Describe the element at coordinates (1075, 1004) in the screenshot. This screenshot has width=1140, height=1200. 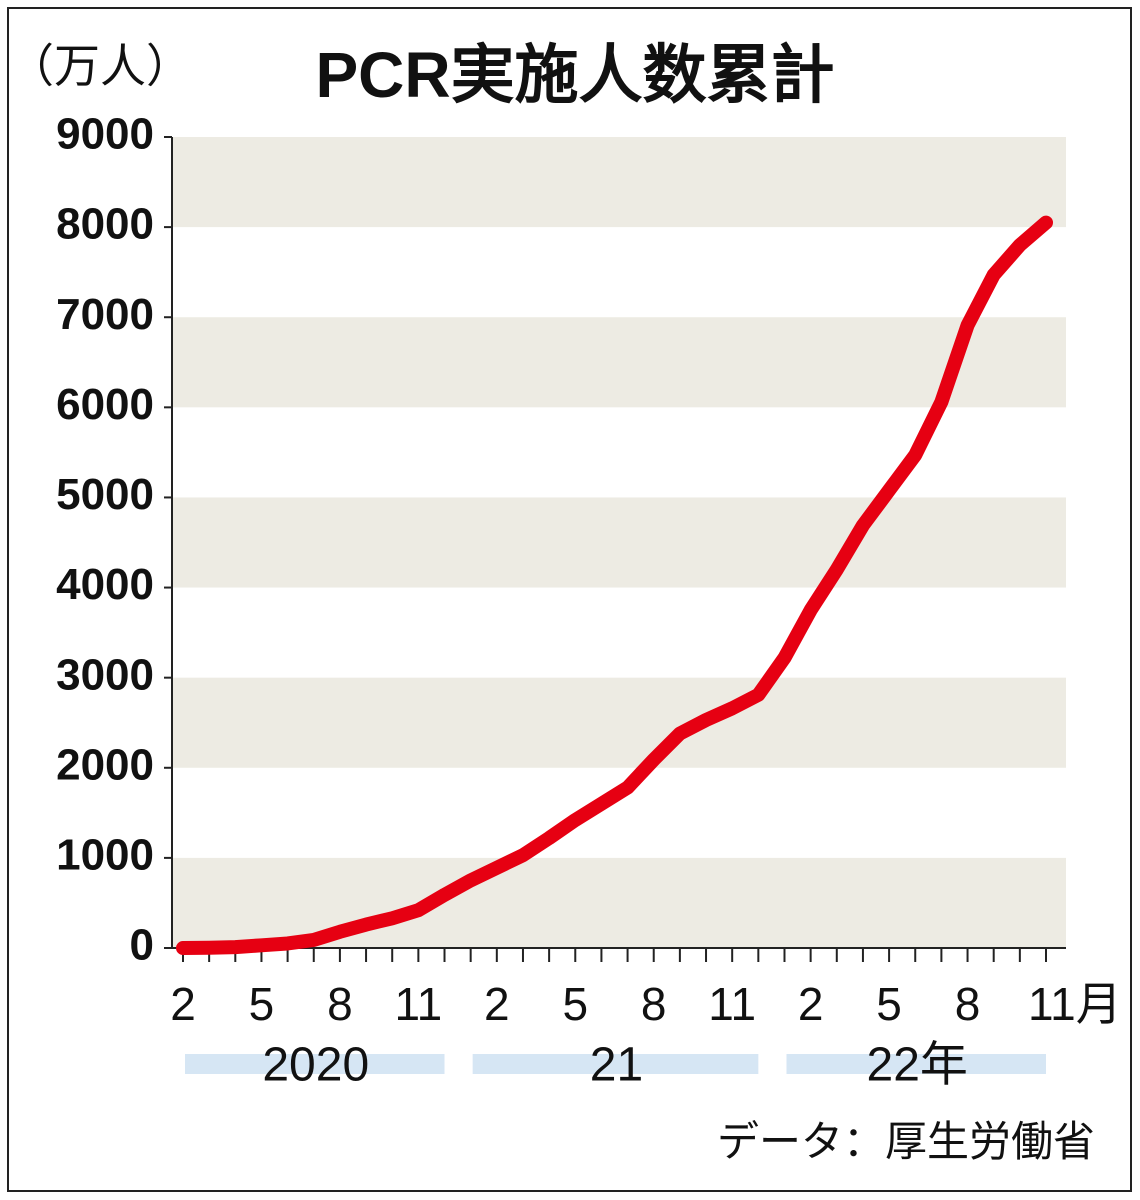
I see `x-tick-label: 11月` at that location.